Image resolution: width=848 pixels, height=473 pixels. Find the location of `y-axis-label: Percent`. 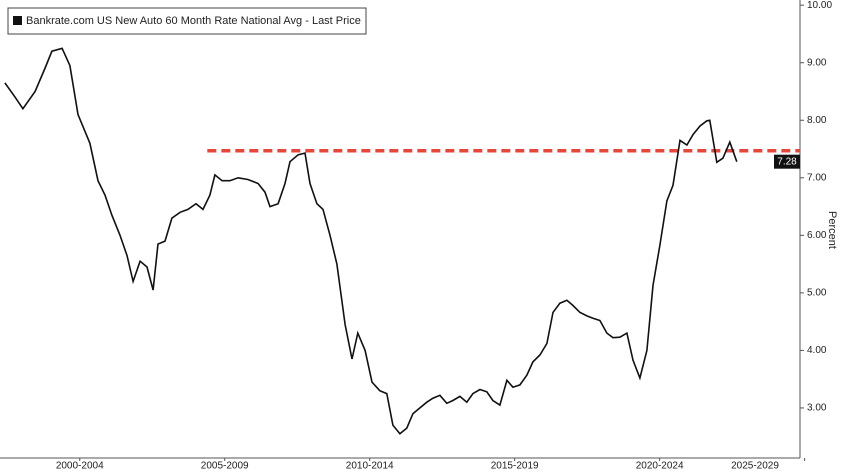

y-axis-label: Percent is located at coordinates (832, 230).